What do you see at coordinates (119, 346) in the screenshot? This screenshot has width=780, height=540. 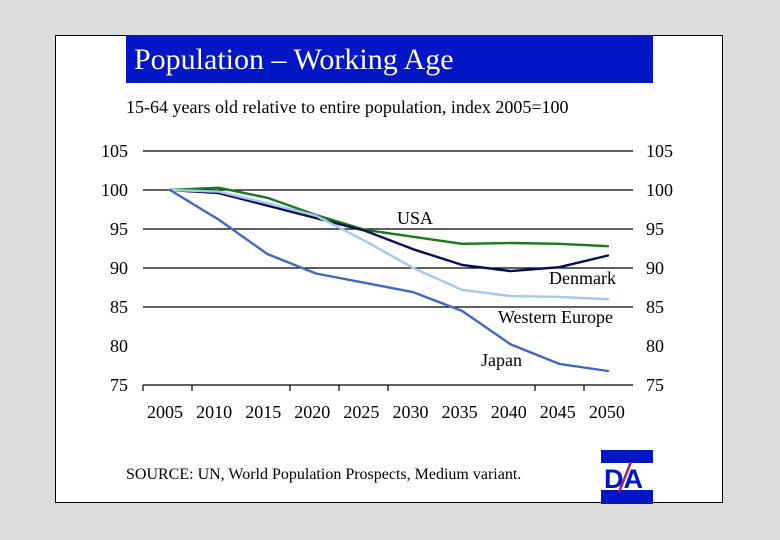 I see `y-tick-label-left: 80` at bounding box center [119, 346].